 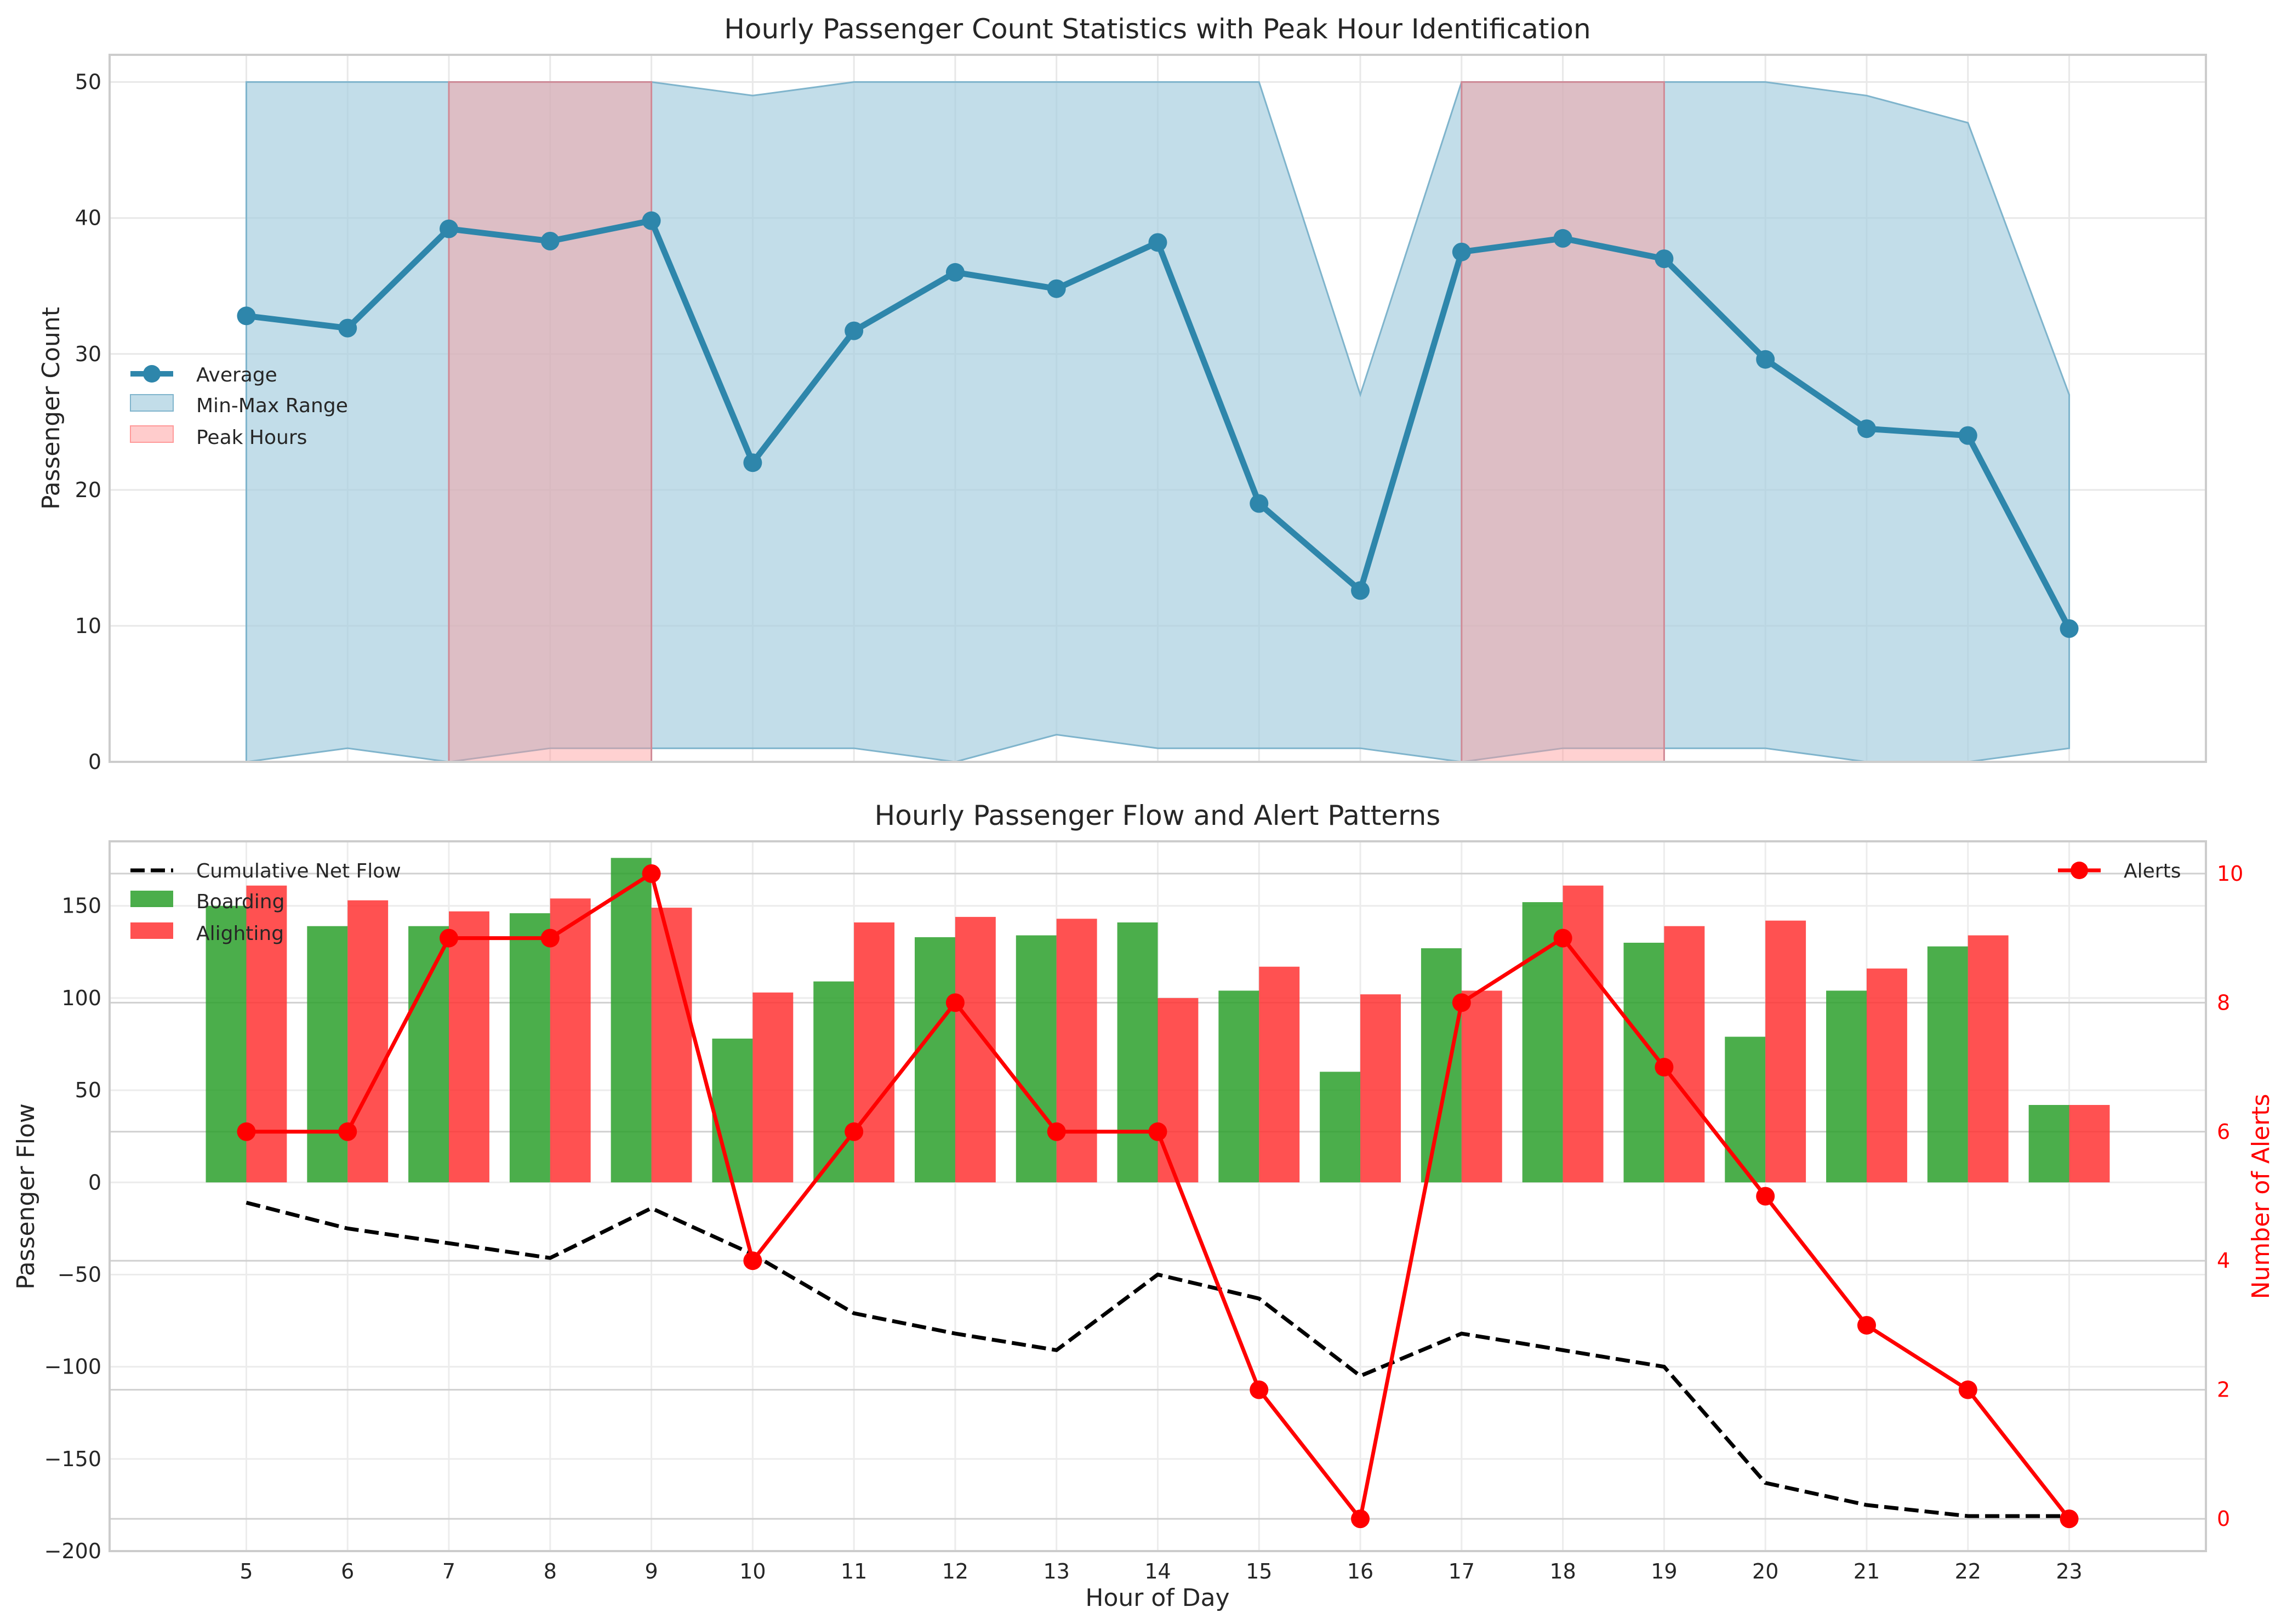 I want to click on panel-2-y2-tick-label: 10, so click(x=2230, y=874).